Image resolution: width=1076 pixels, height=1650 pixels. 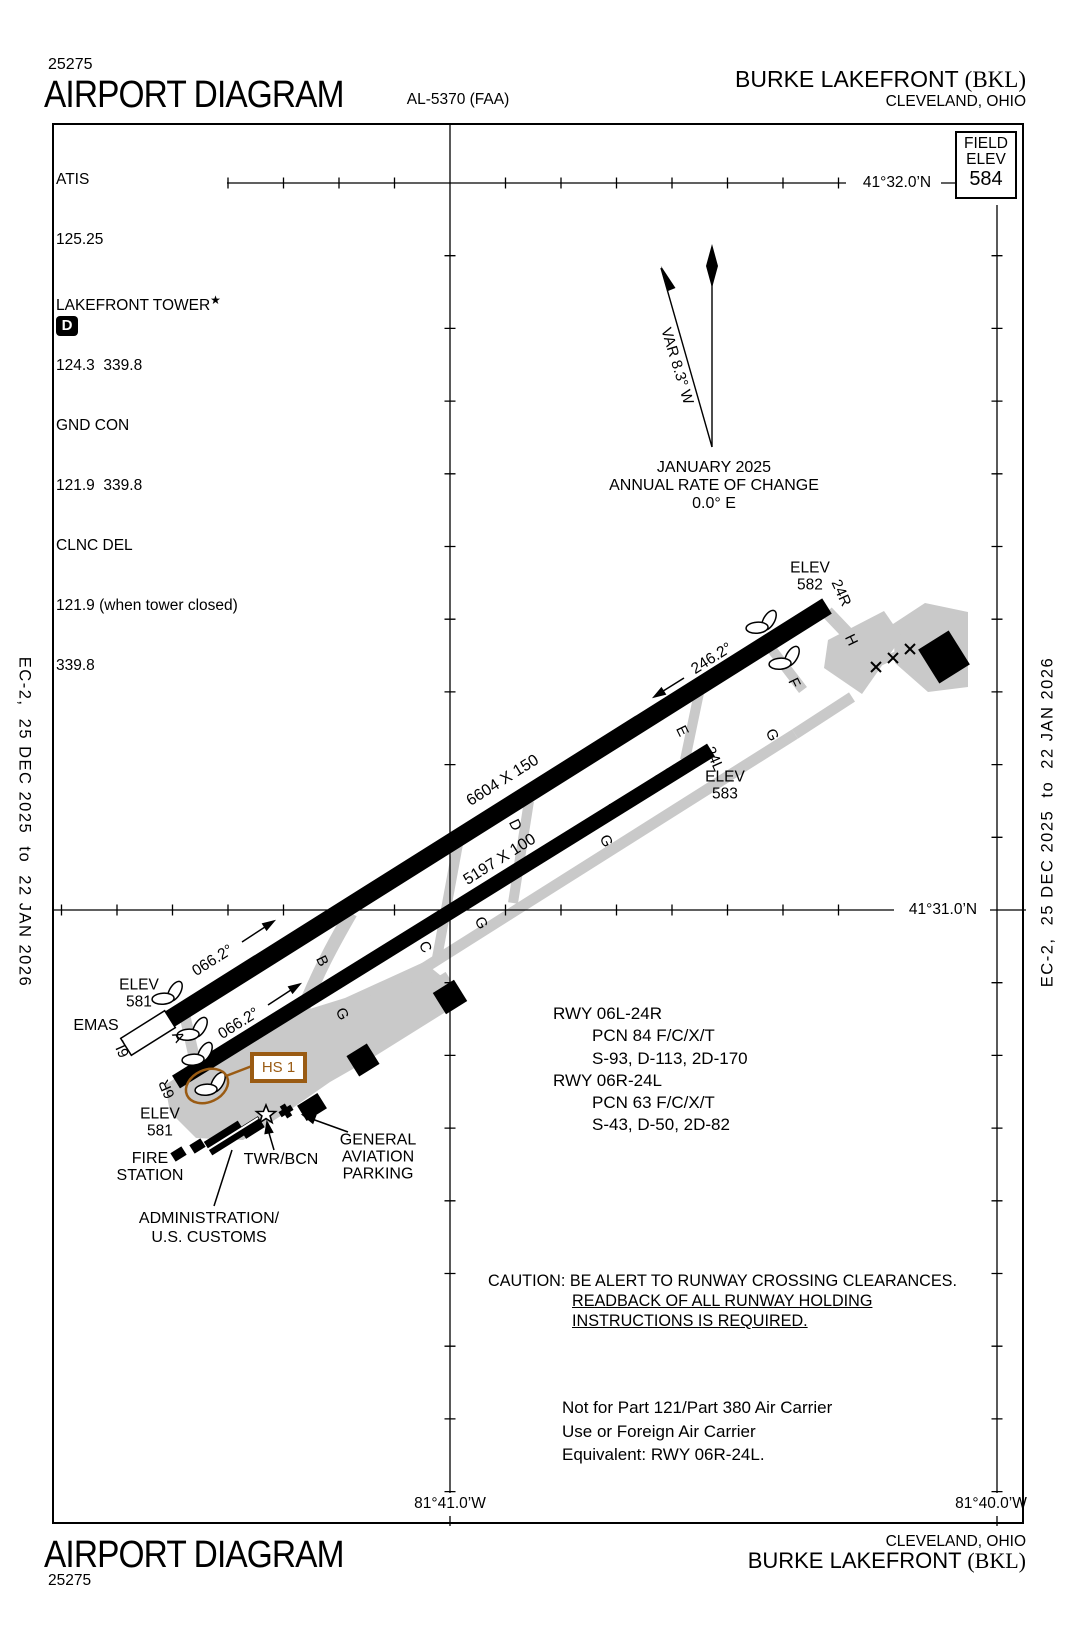 I want to click on caution-line2: READBACK OF ALL RUNWAY HOLDING, so click(x=722, y=1301).